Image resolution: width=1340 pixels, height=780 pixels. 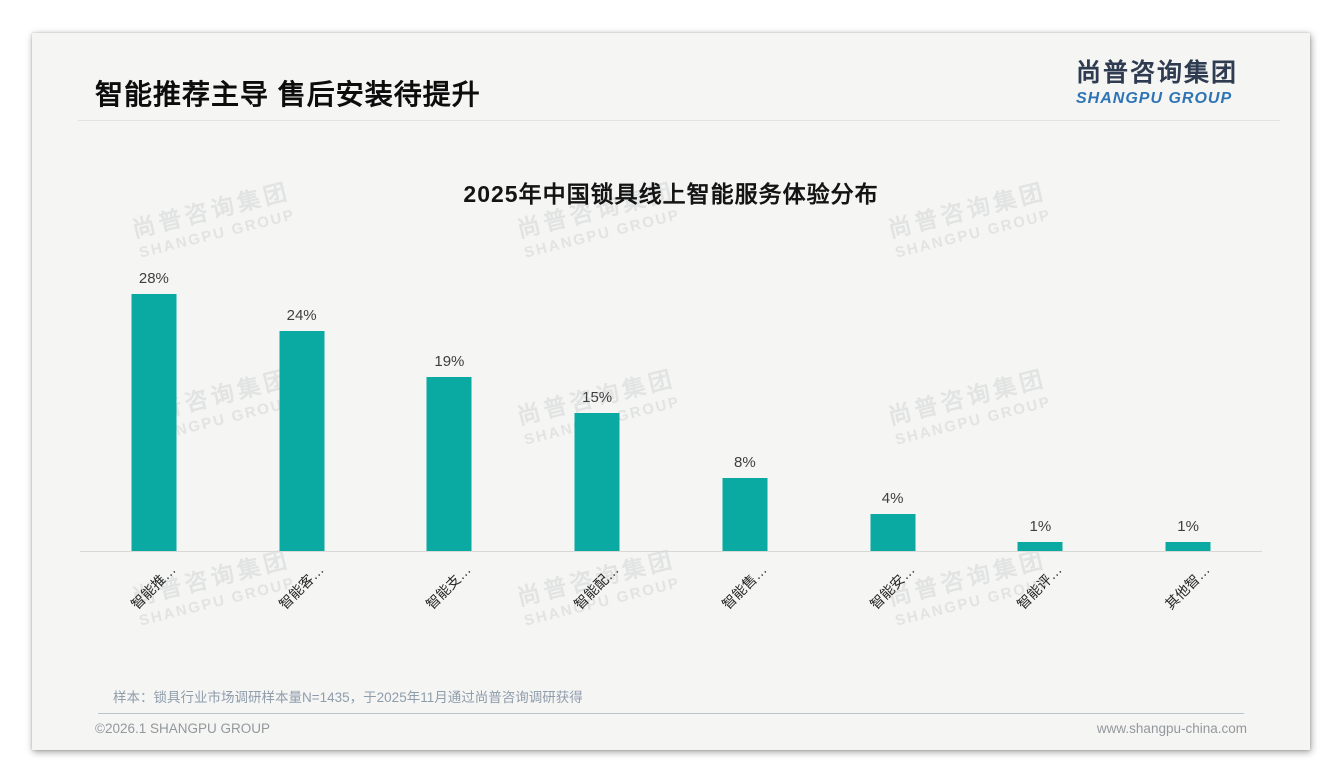 What do you see at coordinates (153, 278) in the screenshot?
I see `bar-value-label: 28%` at bounding box center [153, 278].